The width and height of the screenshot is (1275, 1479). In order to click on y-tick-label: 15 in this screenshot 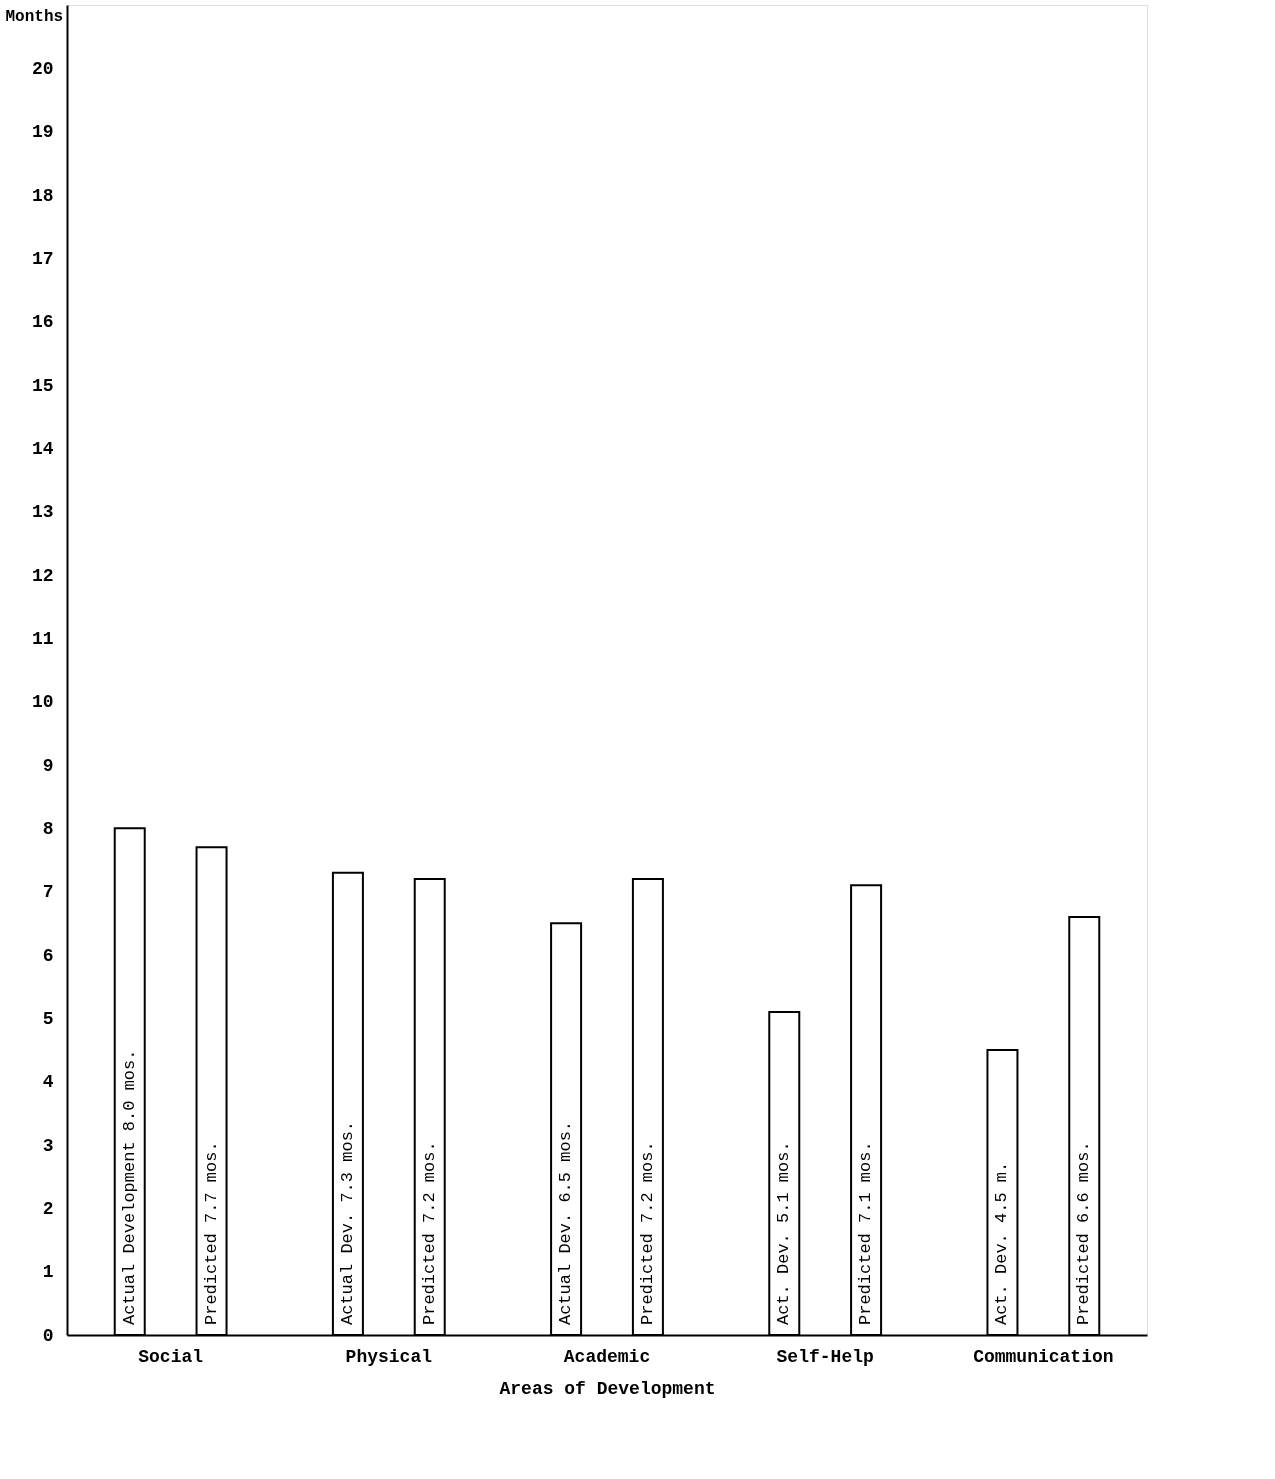, I will do `click(42, 385)`.